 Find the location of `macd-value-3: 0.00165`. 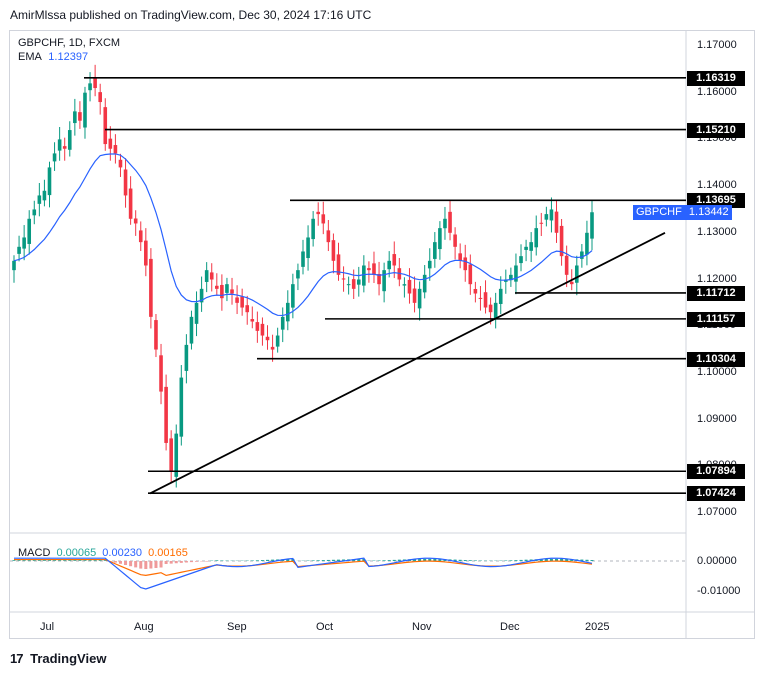

macd-value-3: 0.00165 is located at coordinates (168, 553).